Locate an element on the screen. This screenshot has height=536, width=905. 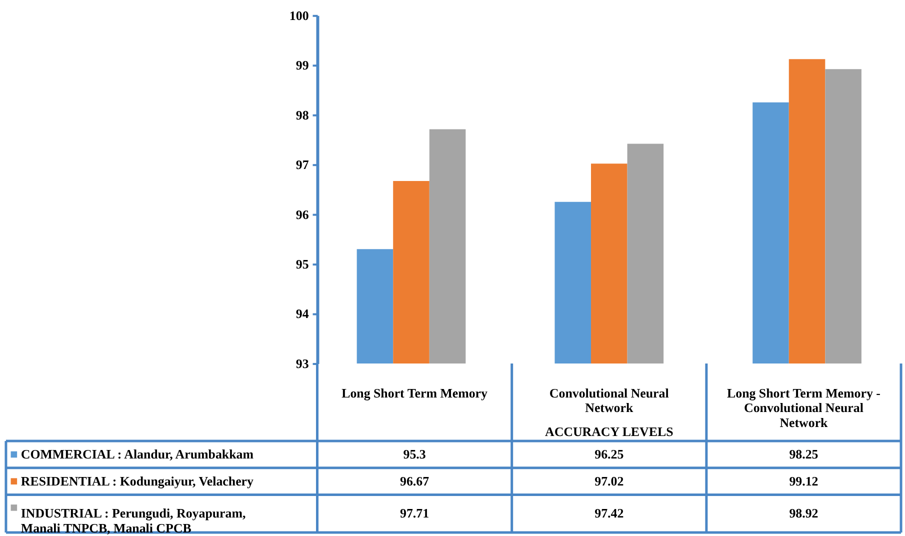
data-label: 97.71 is located at coordinates (415, 513).